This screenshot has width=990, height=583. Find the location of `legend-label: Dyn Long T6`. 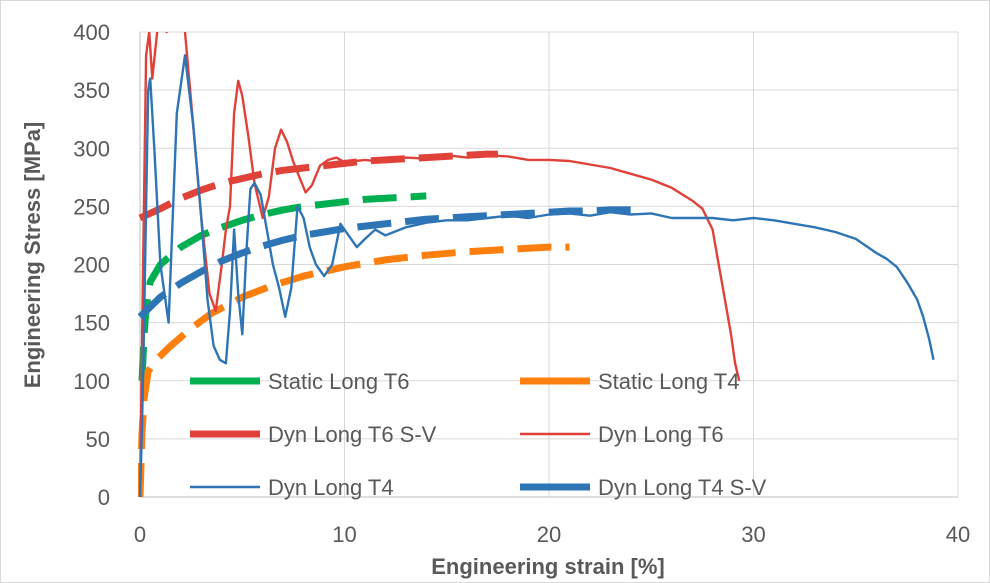

legend-label: Dyn Long T6 is located at coordinates (661, 434).